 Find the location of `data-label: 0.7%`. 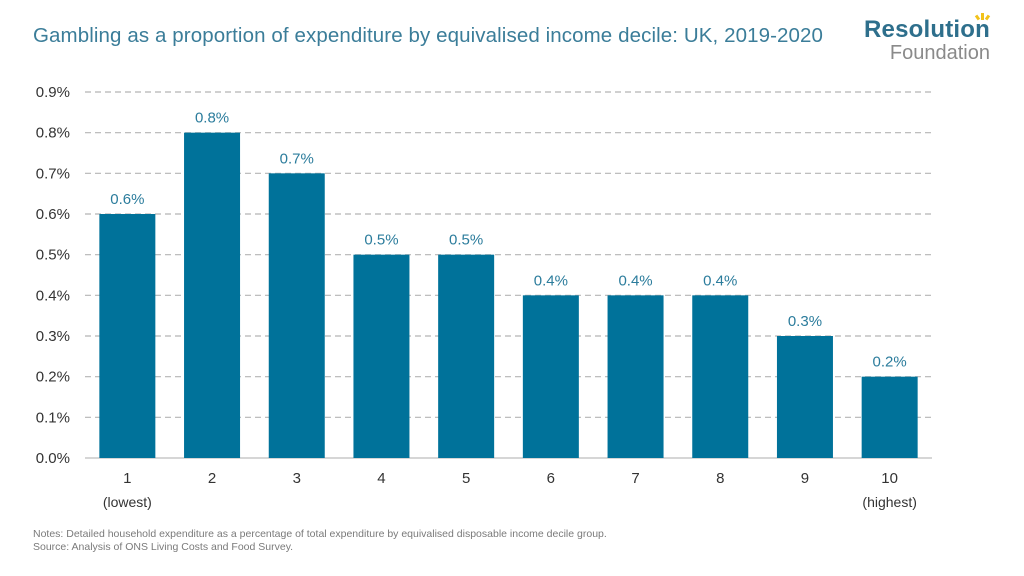

data-label: 0.7% is located at coordinates (297, 158).